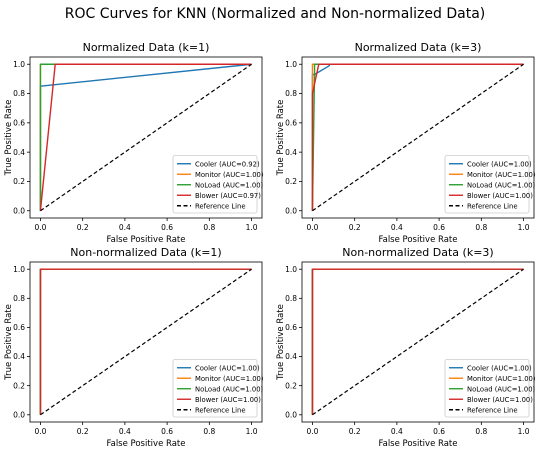 The height and width of the screenshot is (452, 550). Describe the element at coordinates (439, 431) in the screenshot. I see `chart-4-x-tick-label: 0.6` at that location.